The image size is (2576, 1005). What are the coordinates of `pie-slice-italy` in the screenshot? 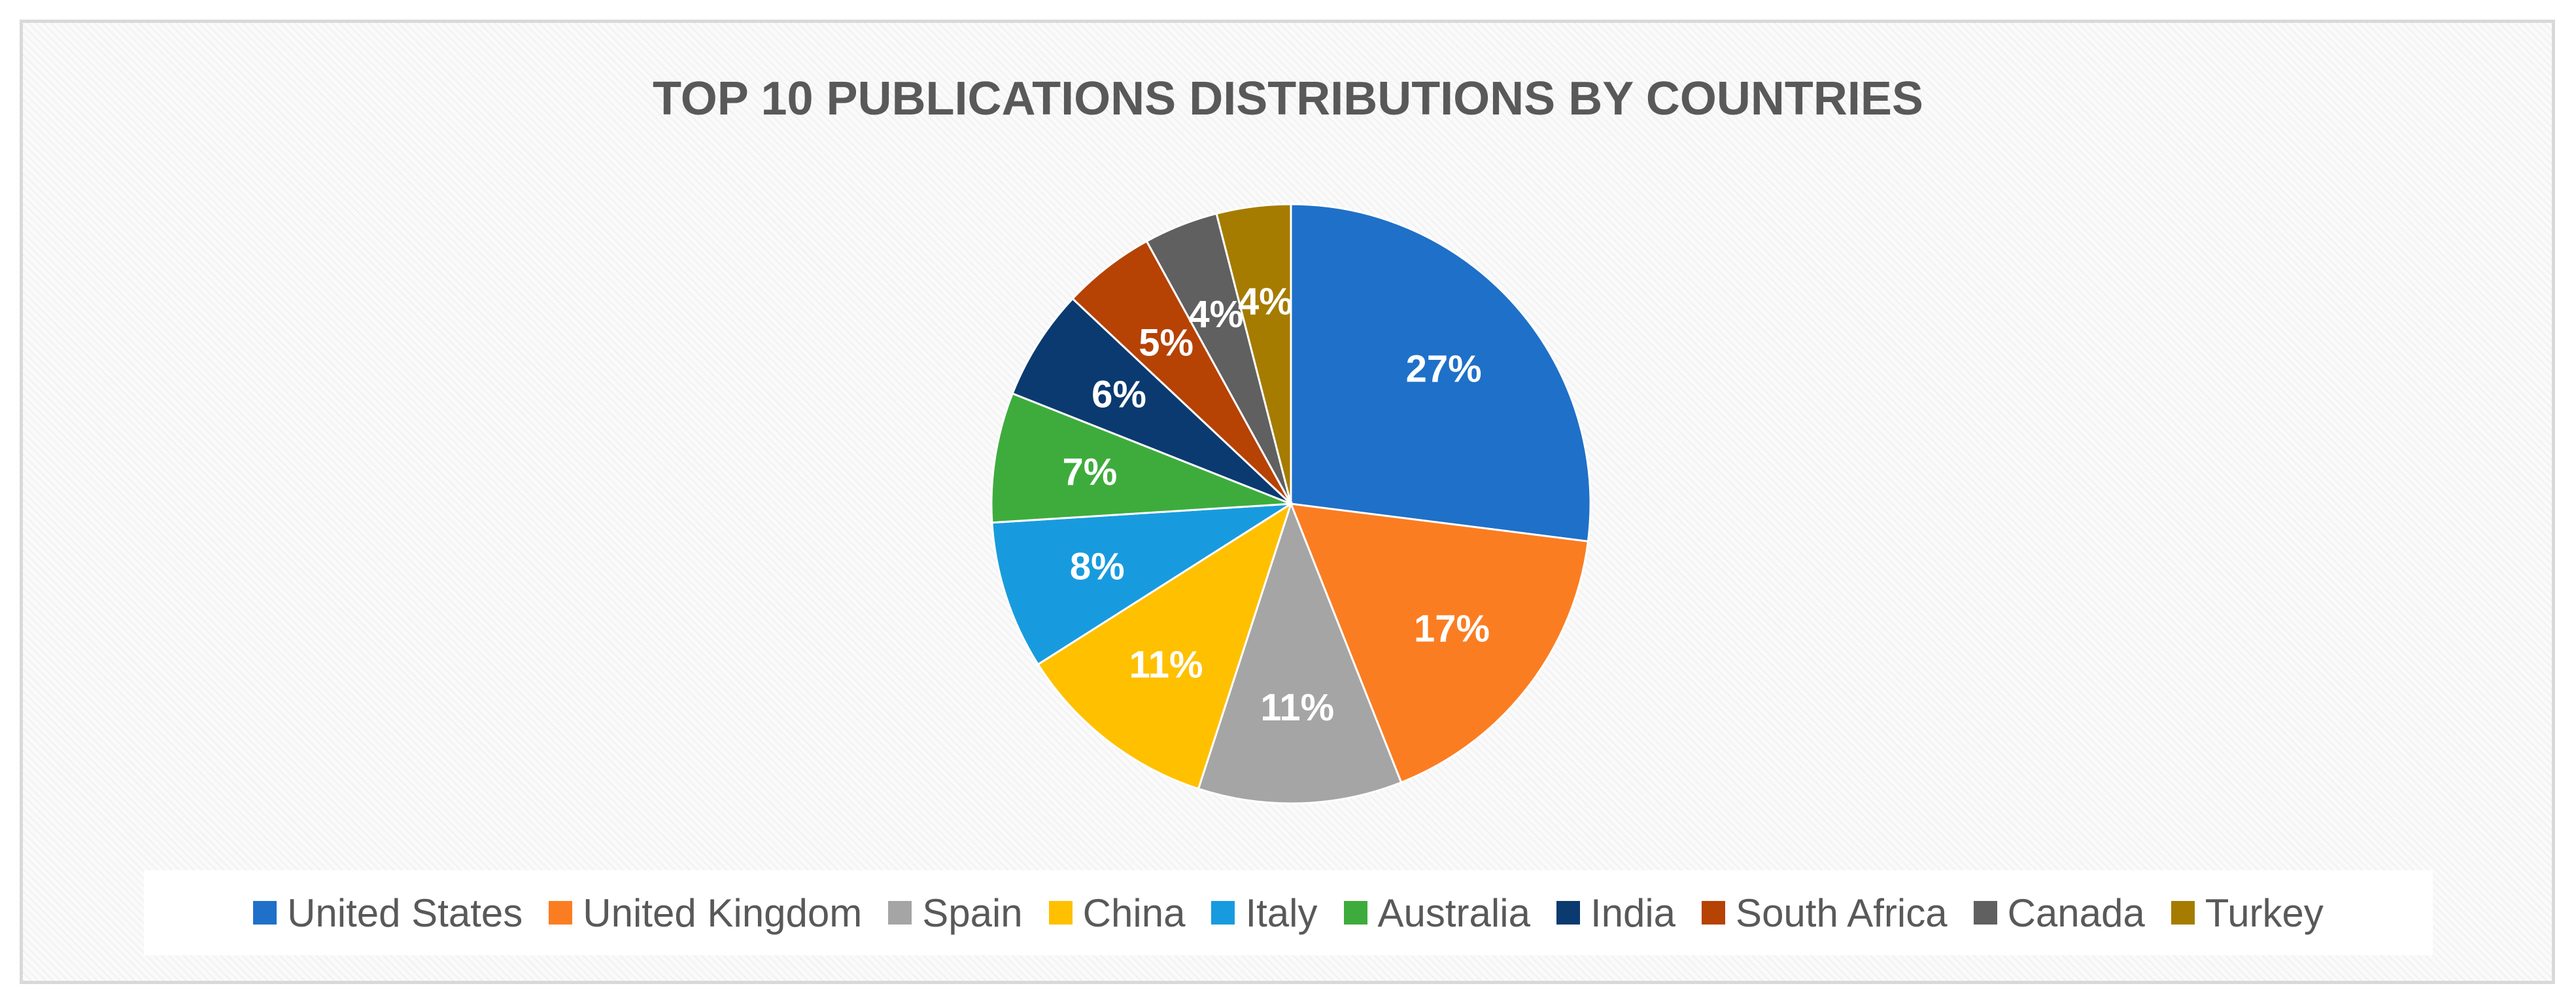 It's located at (1142, 584).